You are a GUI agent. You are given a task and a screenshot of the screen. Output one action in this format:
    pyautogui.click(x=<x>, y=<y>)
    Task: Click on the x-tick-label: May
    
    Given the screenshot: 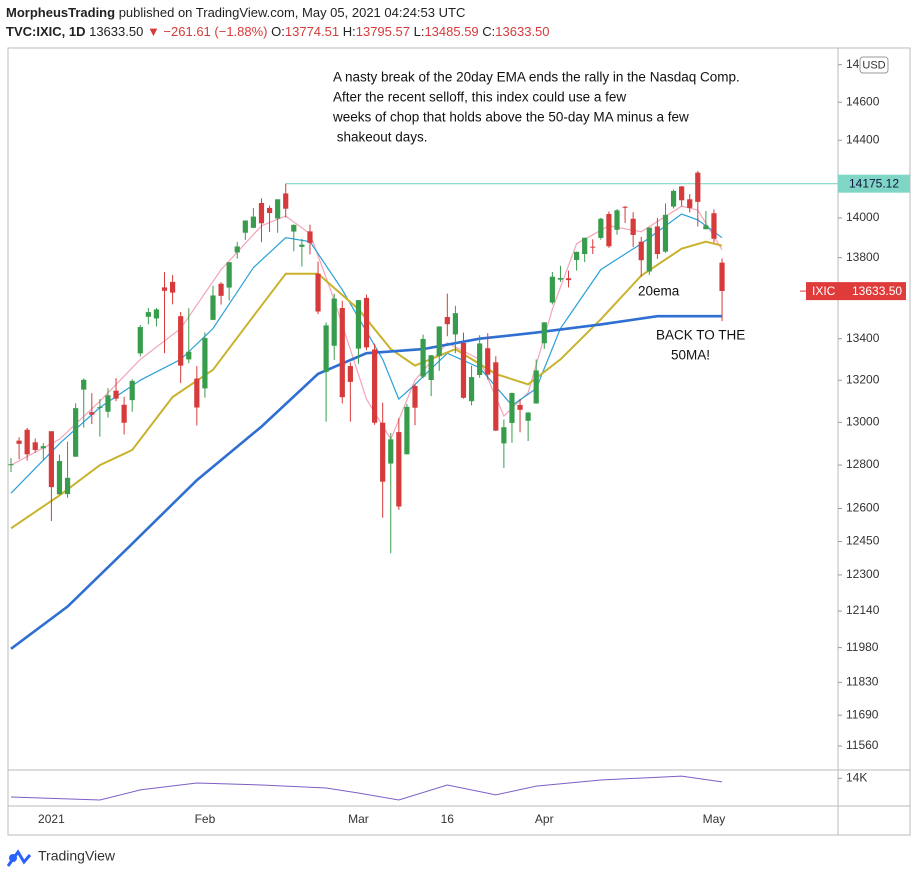 What is the action you would take?
    pyautogui.click(x=714, y=819)
    